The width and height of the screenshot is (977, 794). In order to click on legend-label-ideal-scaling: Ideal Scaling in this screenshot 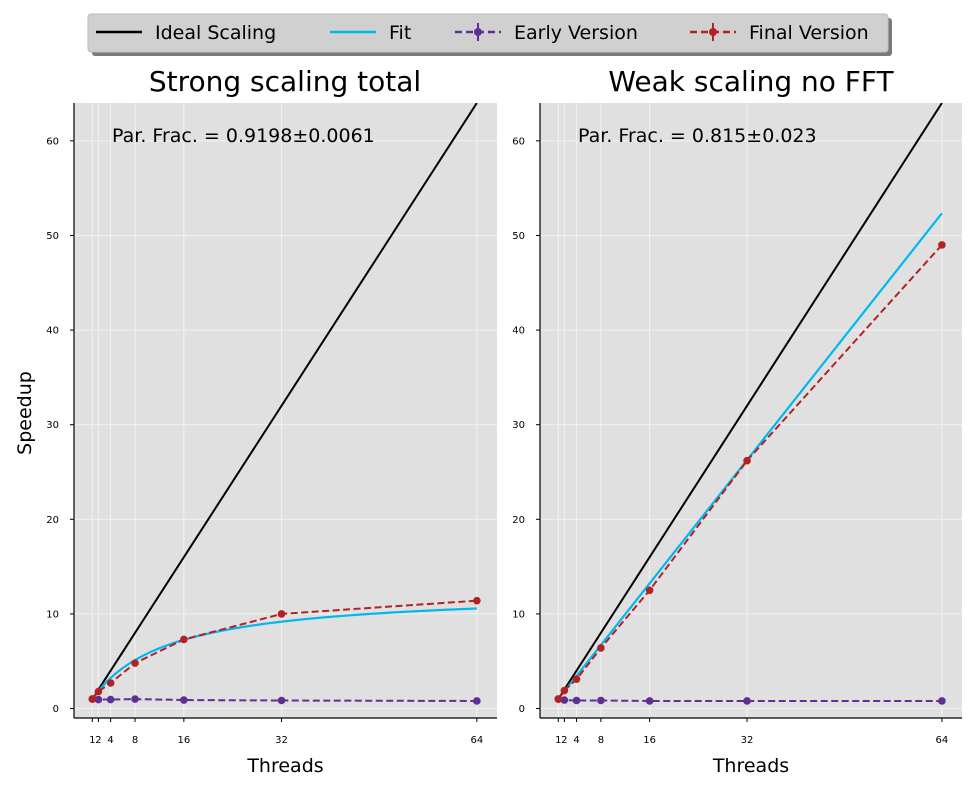, I will do `click(215, 33)`.